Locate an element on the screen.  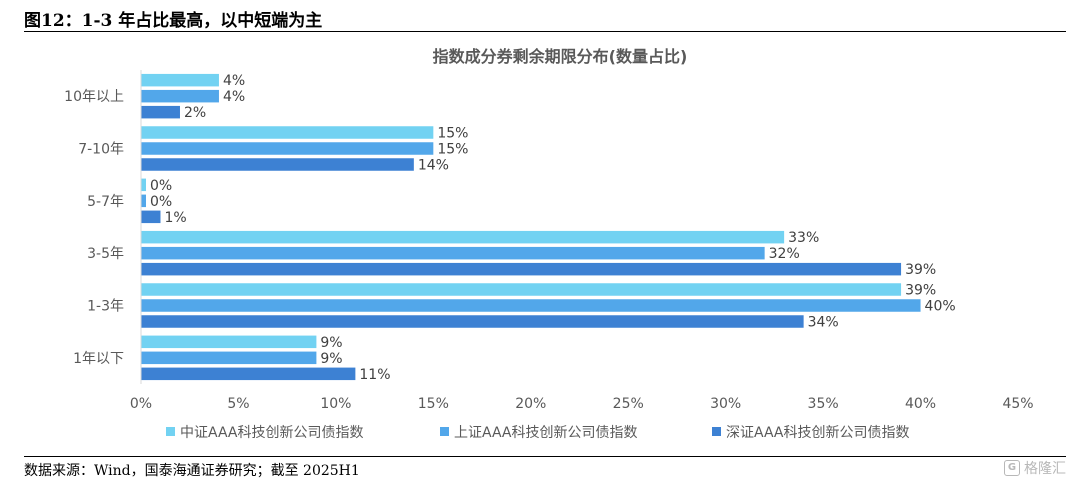
x-tick-label: 5% is located at coordinates (238, 404).